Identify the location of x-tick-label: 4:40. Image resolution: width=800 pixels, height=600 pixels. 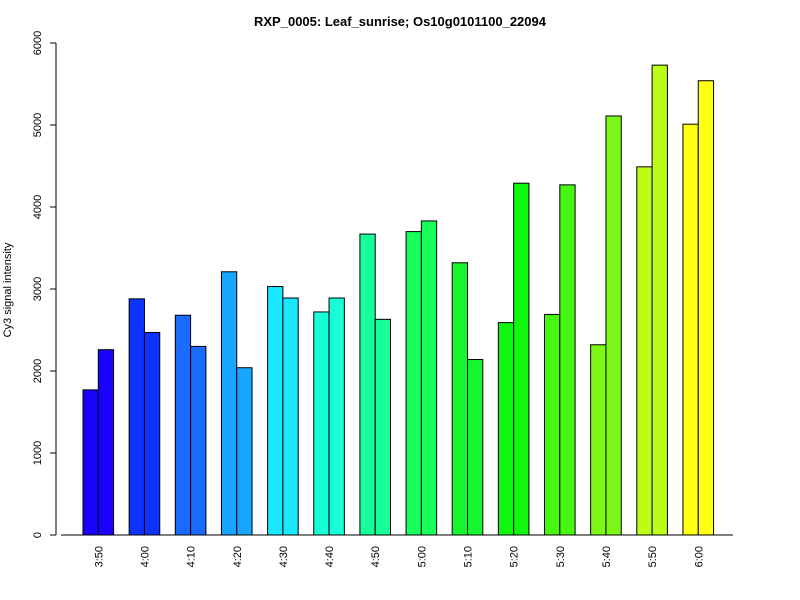
(330, 556).